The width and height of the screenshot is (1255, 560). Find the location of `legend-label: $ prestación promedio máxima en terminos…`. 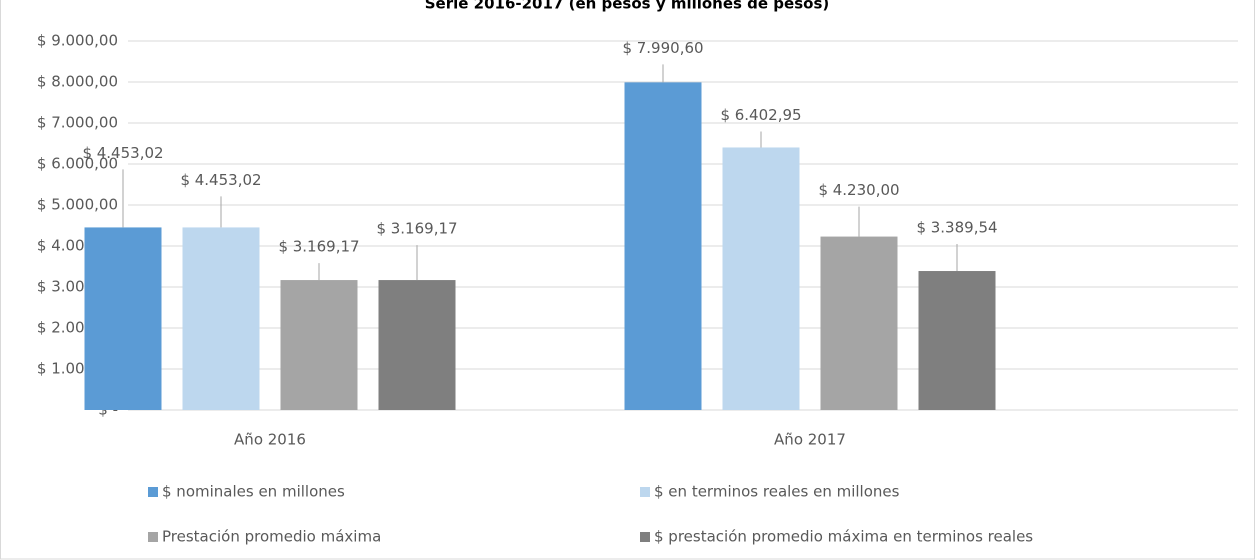

legend-label: $ prestación promedio máxima en terminos… is located at coordinates (843, 537).